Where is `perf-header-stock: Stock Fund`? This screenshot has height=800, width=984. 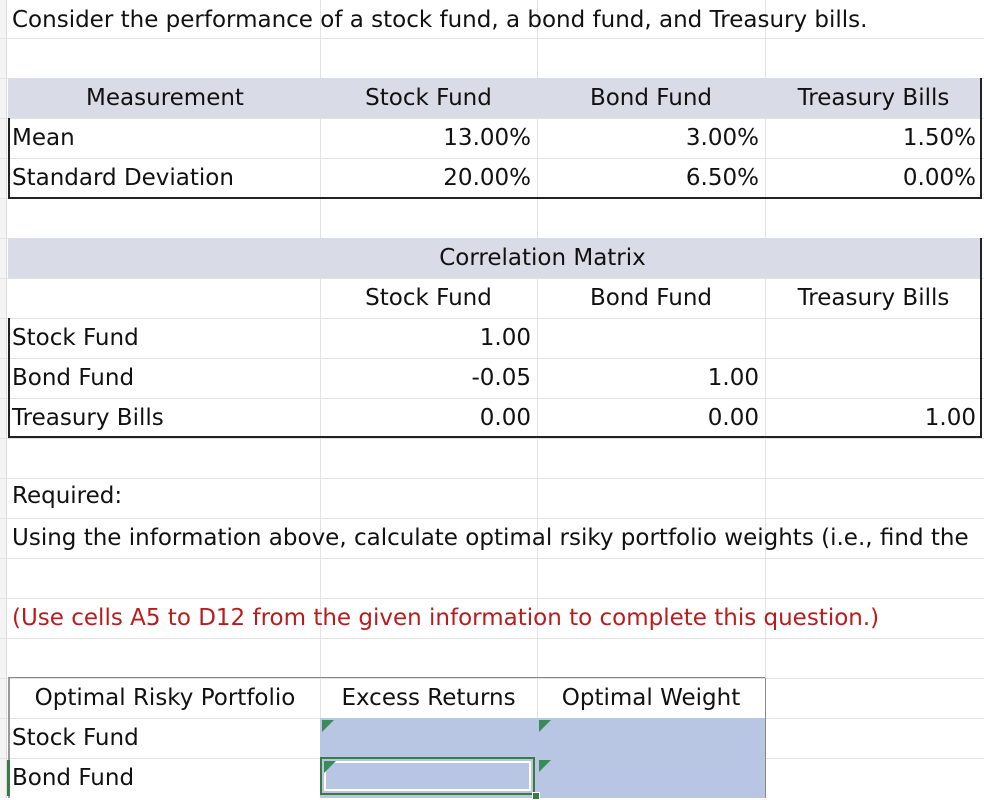
perf-header-stock: Stock Fund is located at coordinates (428, 98).